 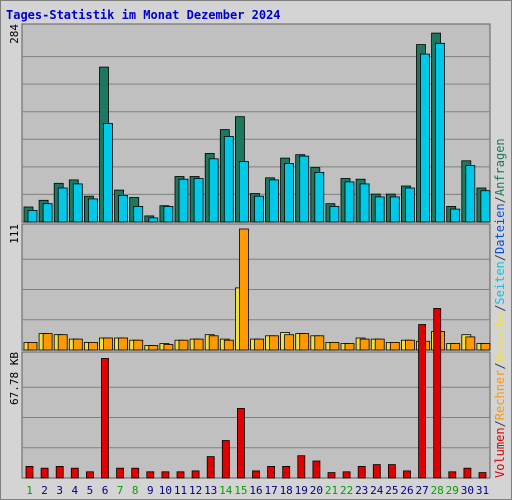 What do you see at coordinates (14, 378) in the screenshot?
I see `y-max-label: 67.78 KB` at bounding box center [14, 378].